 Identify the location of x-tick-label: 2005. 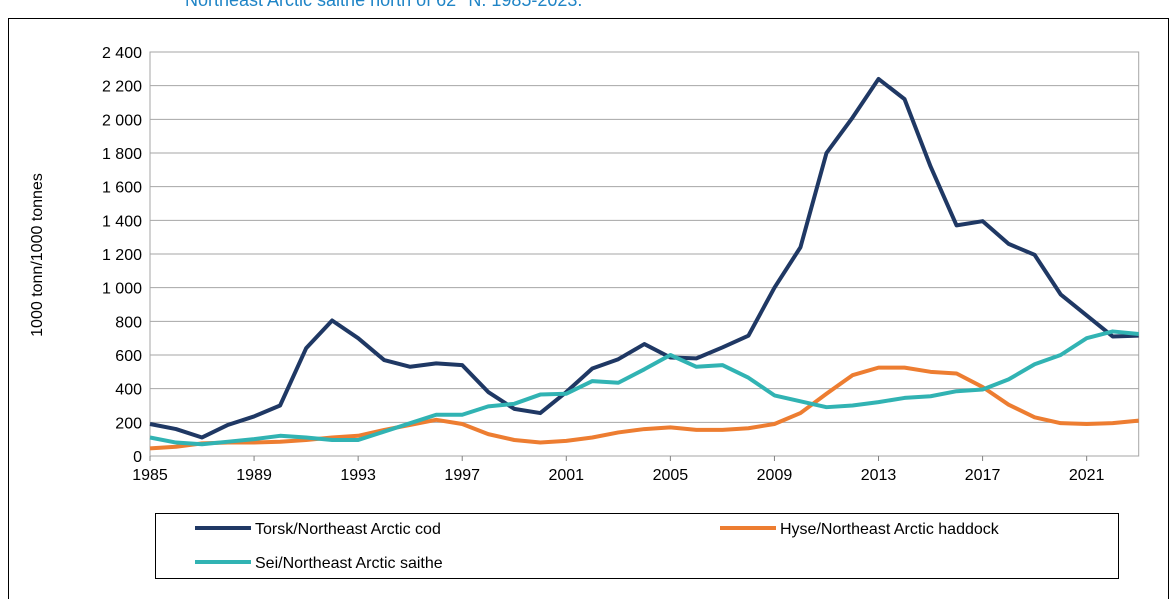
(671, 475).